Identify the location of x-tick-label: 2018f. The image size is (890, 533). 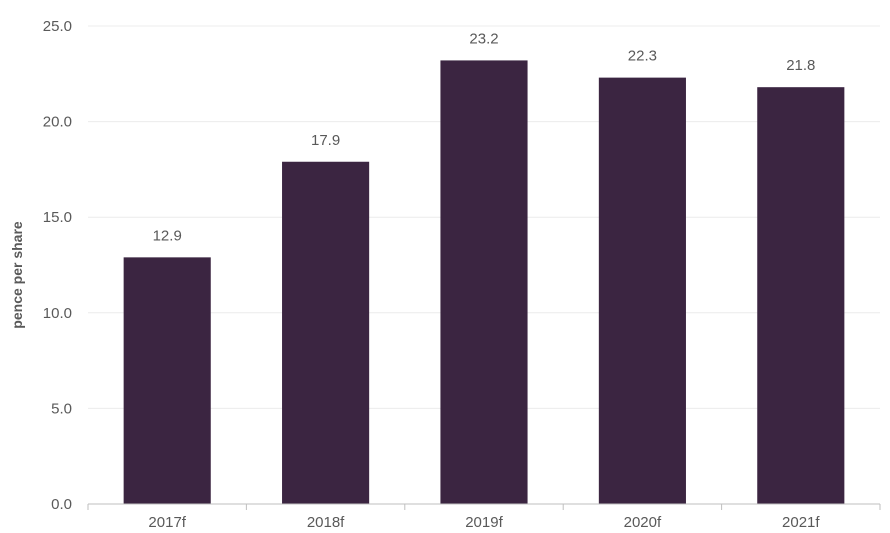
(326, 522).